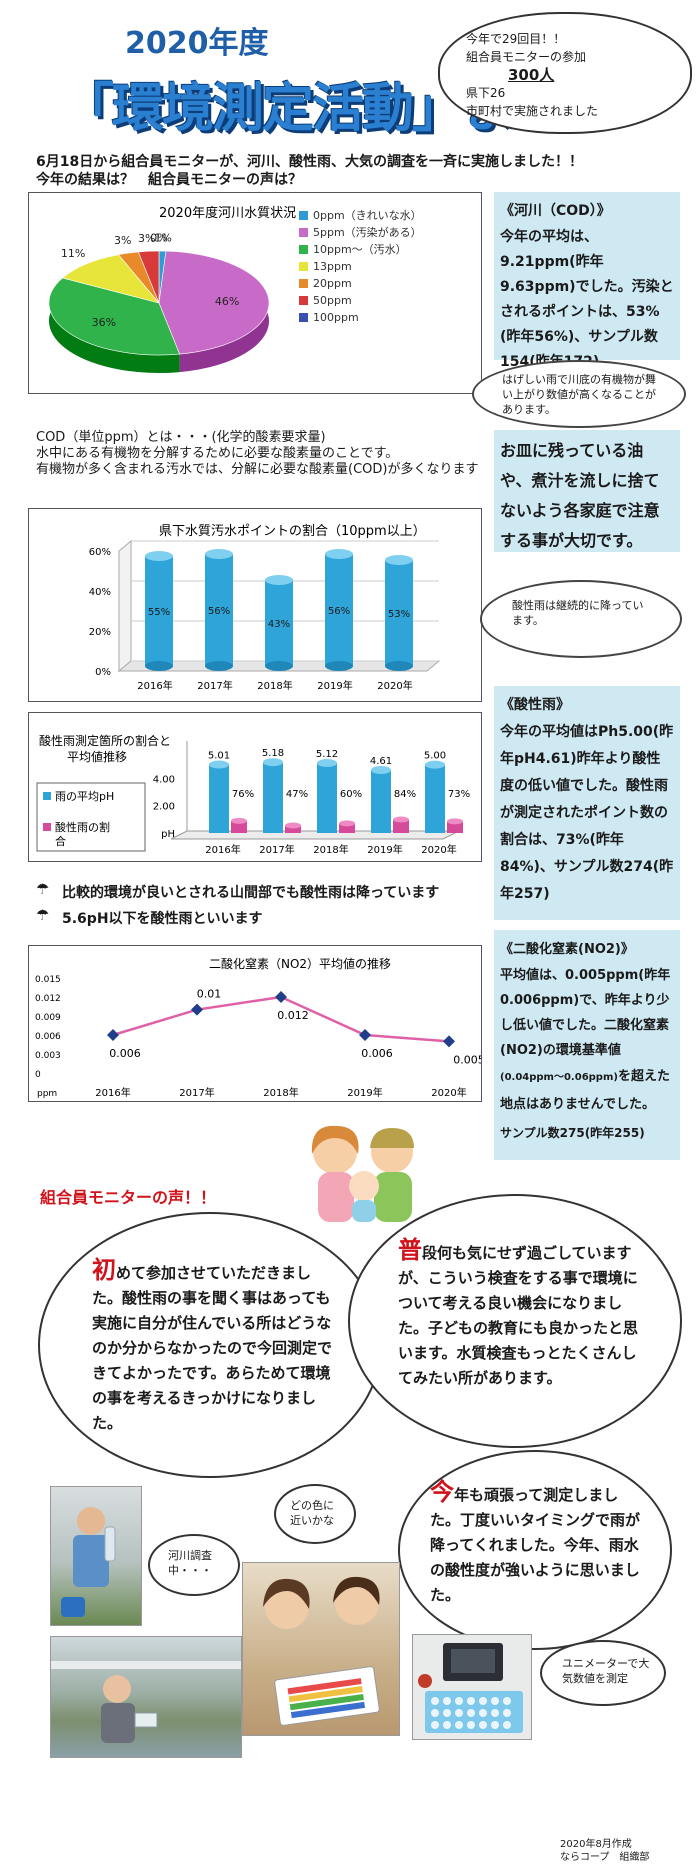 This screenshot has width=700, height=1869. What do you see at coordinates (585, 1090) in the screenshot?
I see `no2-body: を超えた地点はありませんでした。` at bounding box center [585, 1090].